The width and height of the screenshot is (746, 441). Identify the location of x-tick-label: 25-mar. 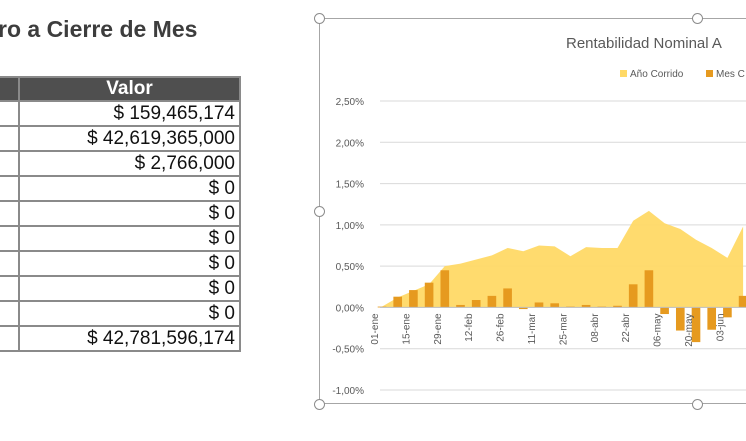
(563, 329).